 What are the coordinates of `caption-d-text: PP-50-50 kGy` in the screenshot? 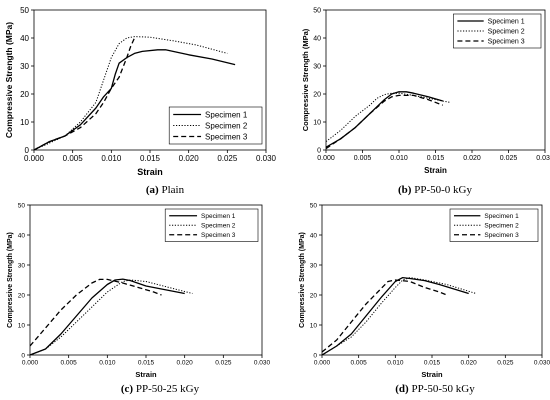 It's located at (443, 389).